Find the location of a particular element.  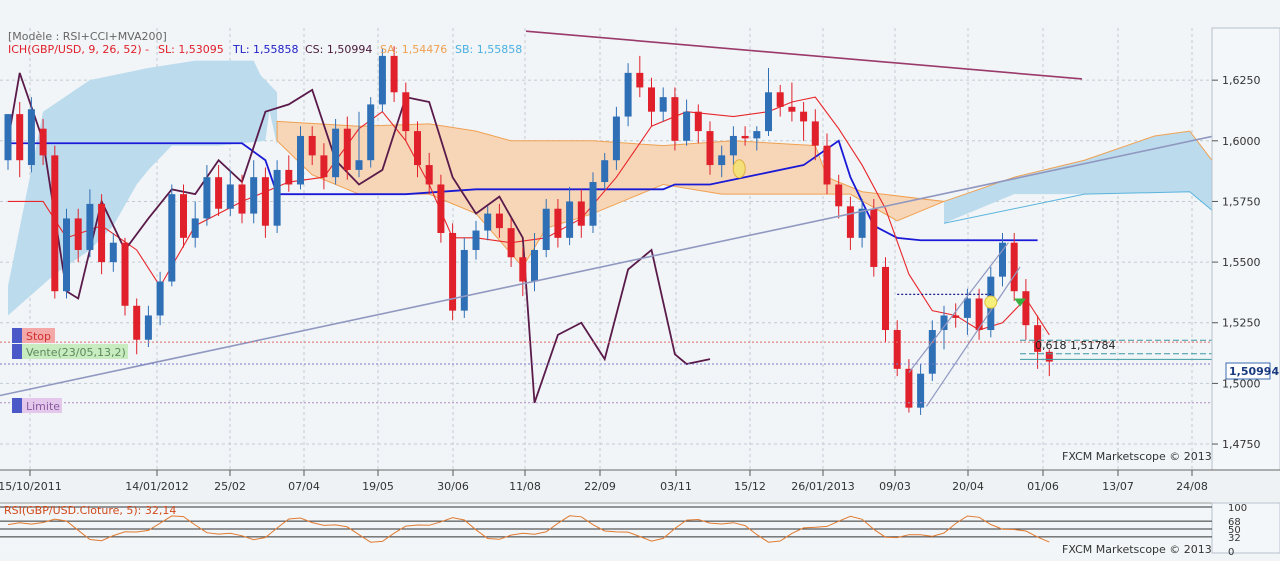

ichimoku-name: ICH(GBP/USD, 9, 26, 52) - is located at coordinates (78, 49).